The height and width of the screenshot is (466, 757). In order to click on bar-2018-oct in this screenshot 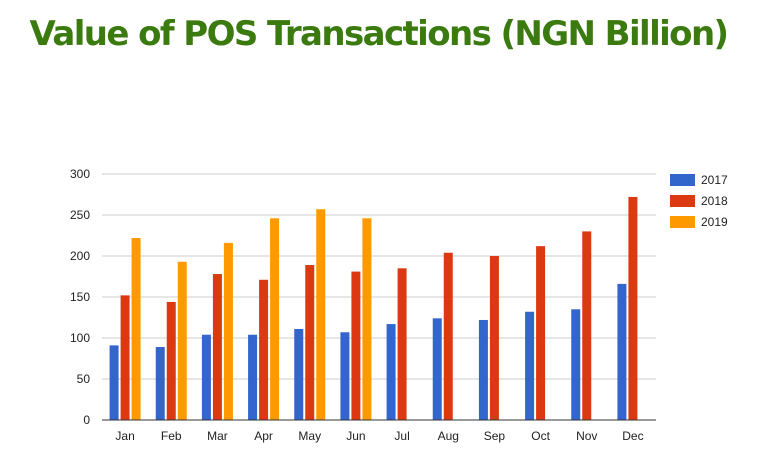, I will do `click(541, 333)`.